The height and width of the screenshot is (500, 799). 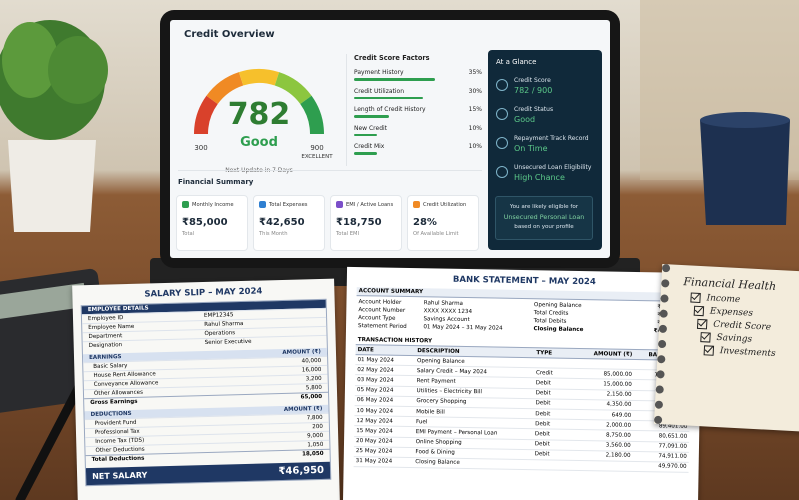 I want to click on glance-value: Good, so click(x=525, y=119).